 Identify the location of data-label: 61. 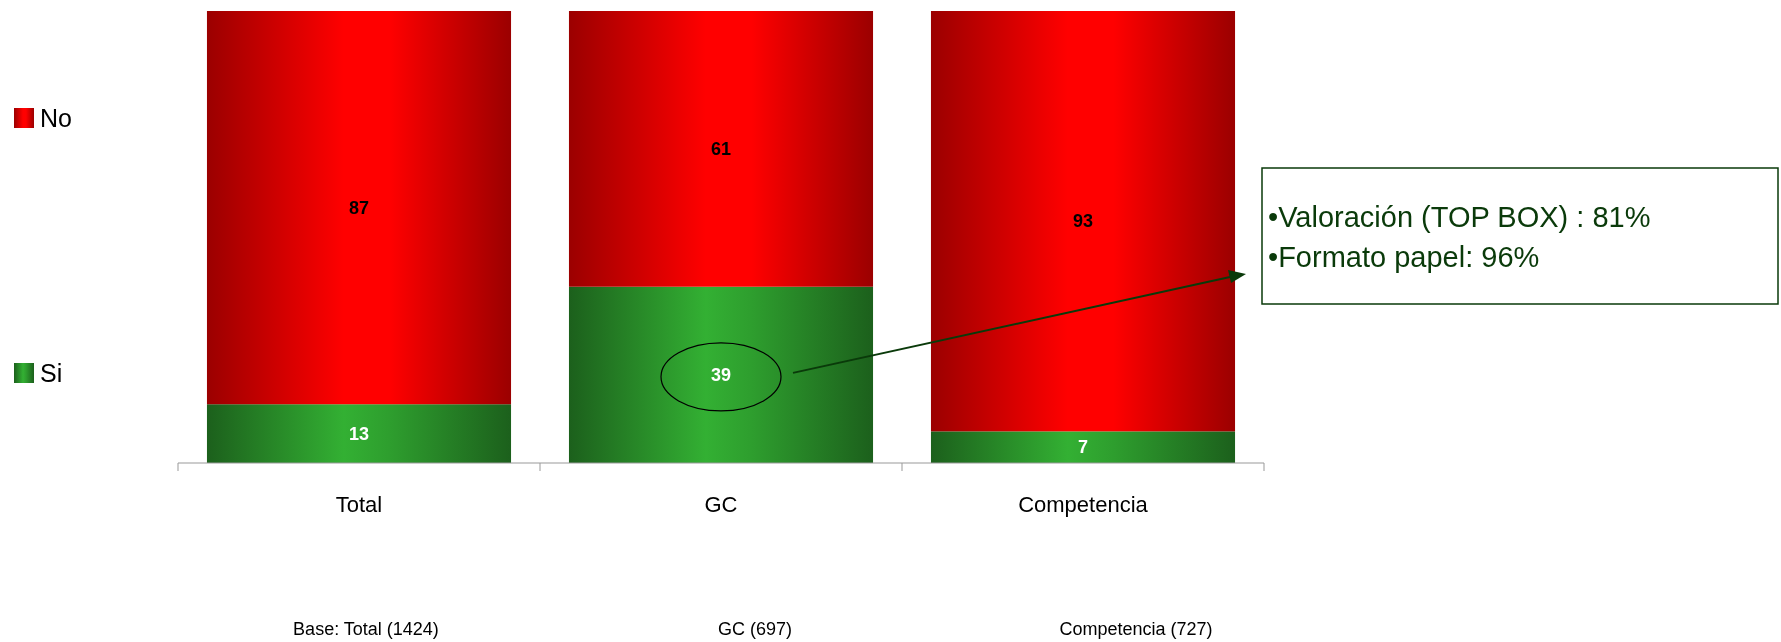
(721, 148).